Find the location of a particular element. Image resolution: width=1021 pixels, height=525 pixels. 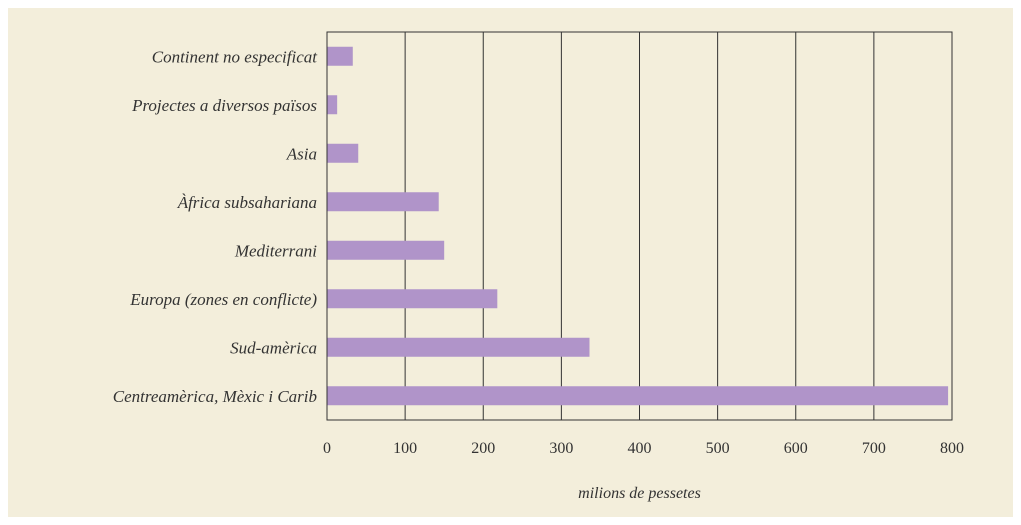

x-tick-label: 300 is located at coordinates (561, 448).